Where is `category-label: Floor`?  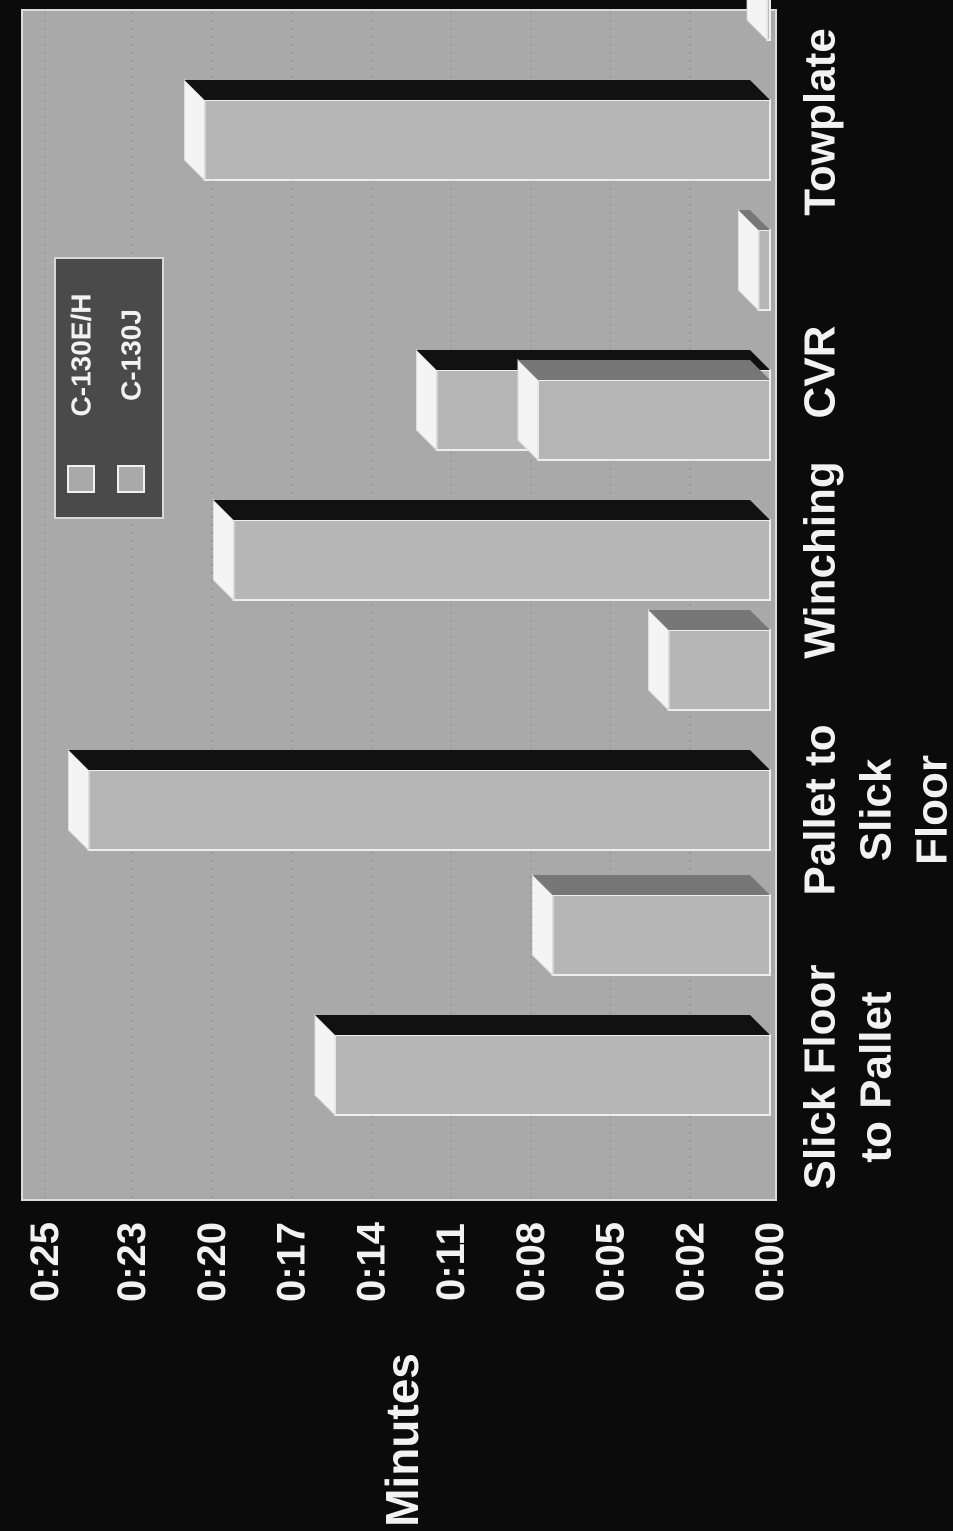 category-label: Floor is located at coordinates (930, 810).